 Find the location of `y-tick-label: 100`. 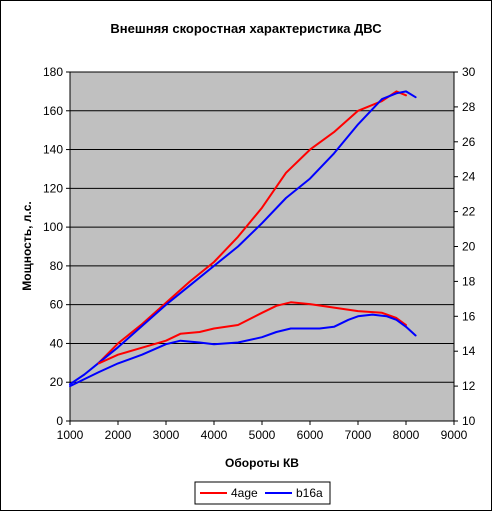

y-tick-label: 100 is located at coordinates (53, 227).